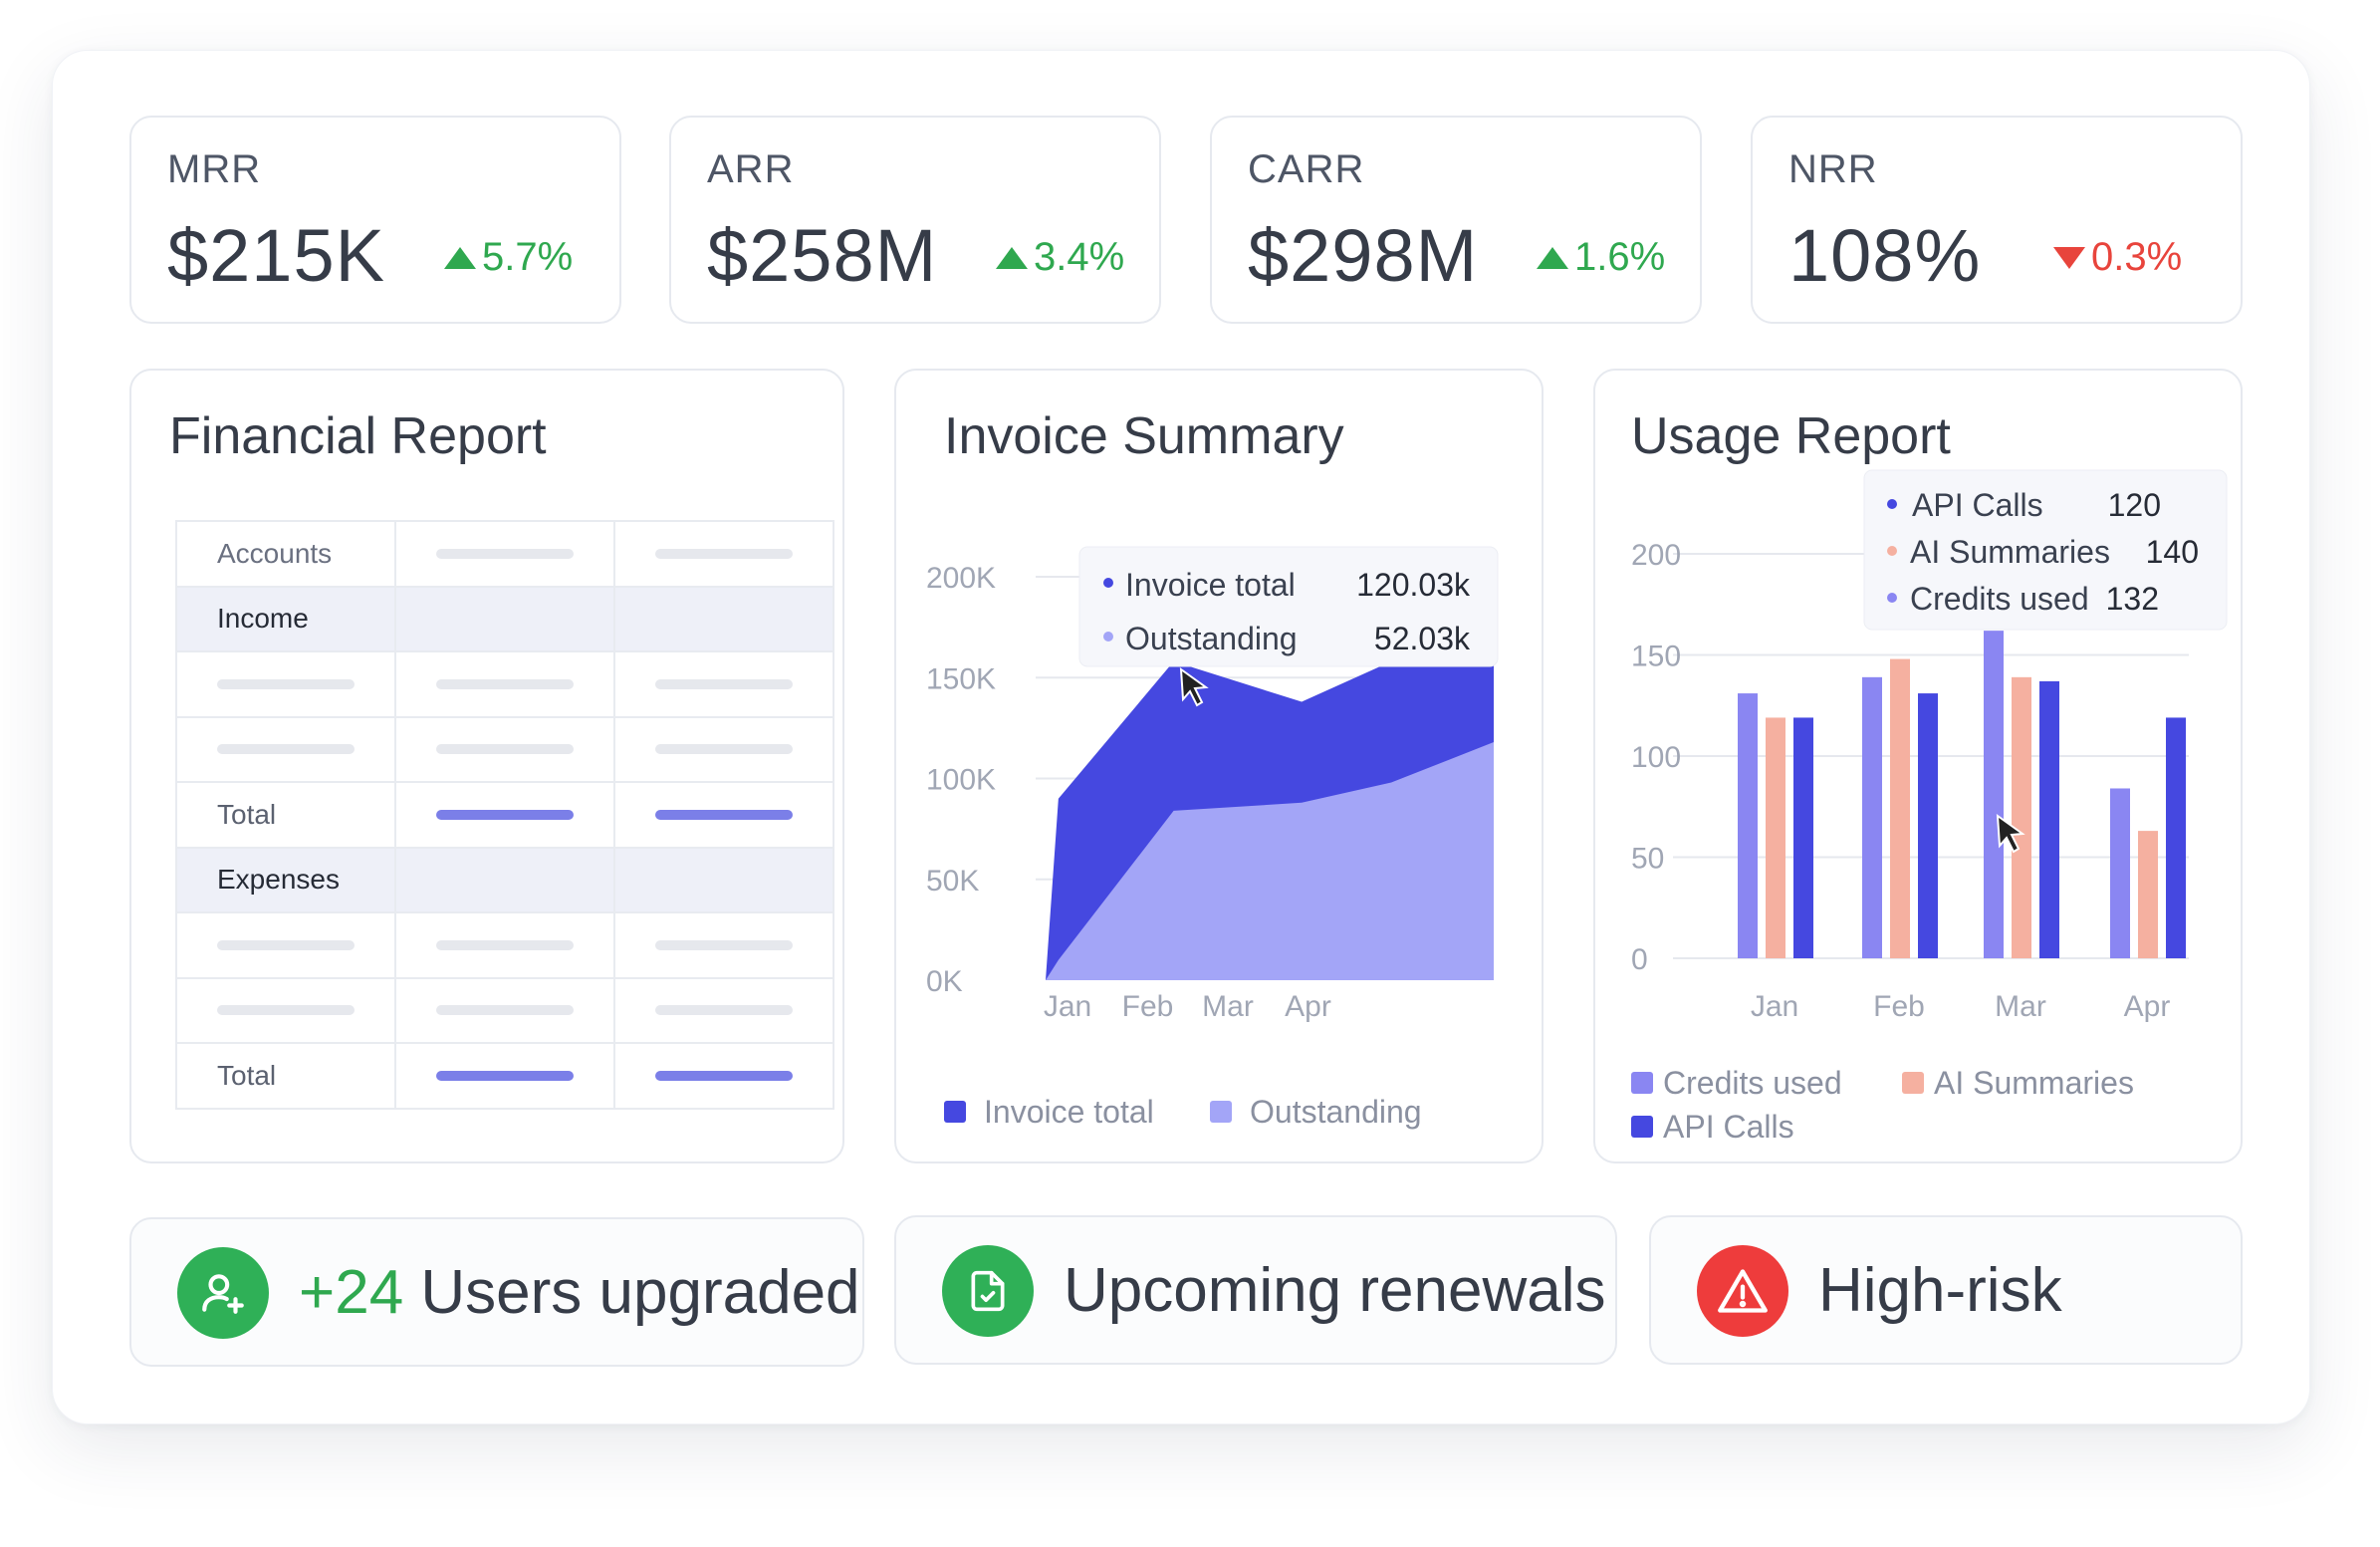  What do you see at coordinates (1892, 551) in the screenshot?
I see `ai-dot` at bounding box center [1892, 551].